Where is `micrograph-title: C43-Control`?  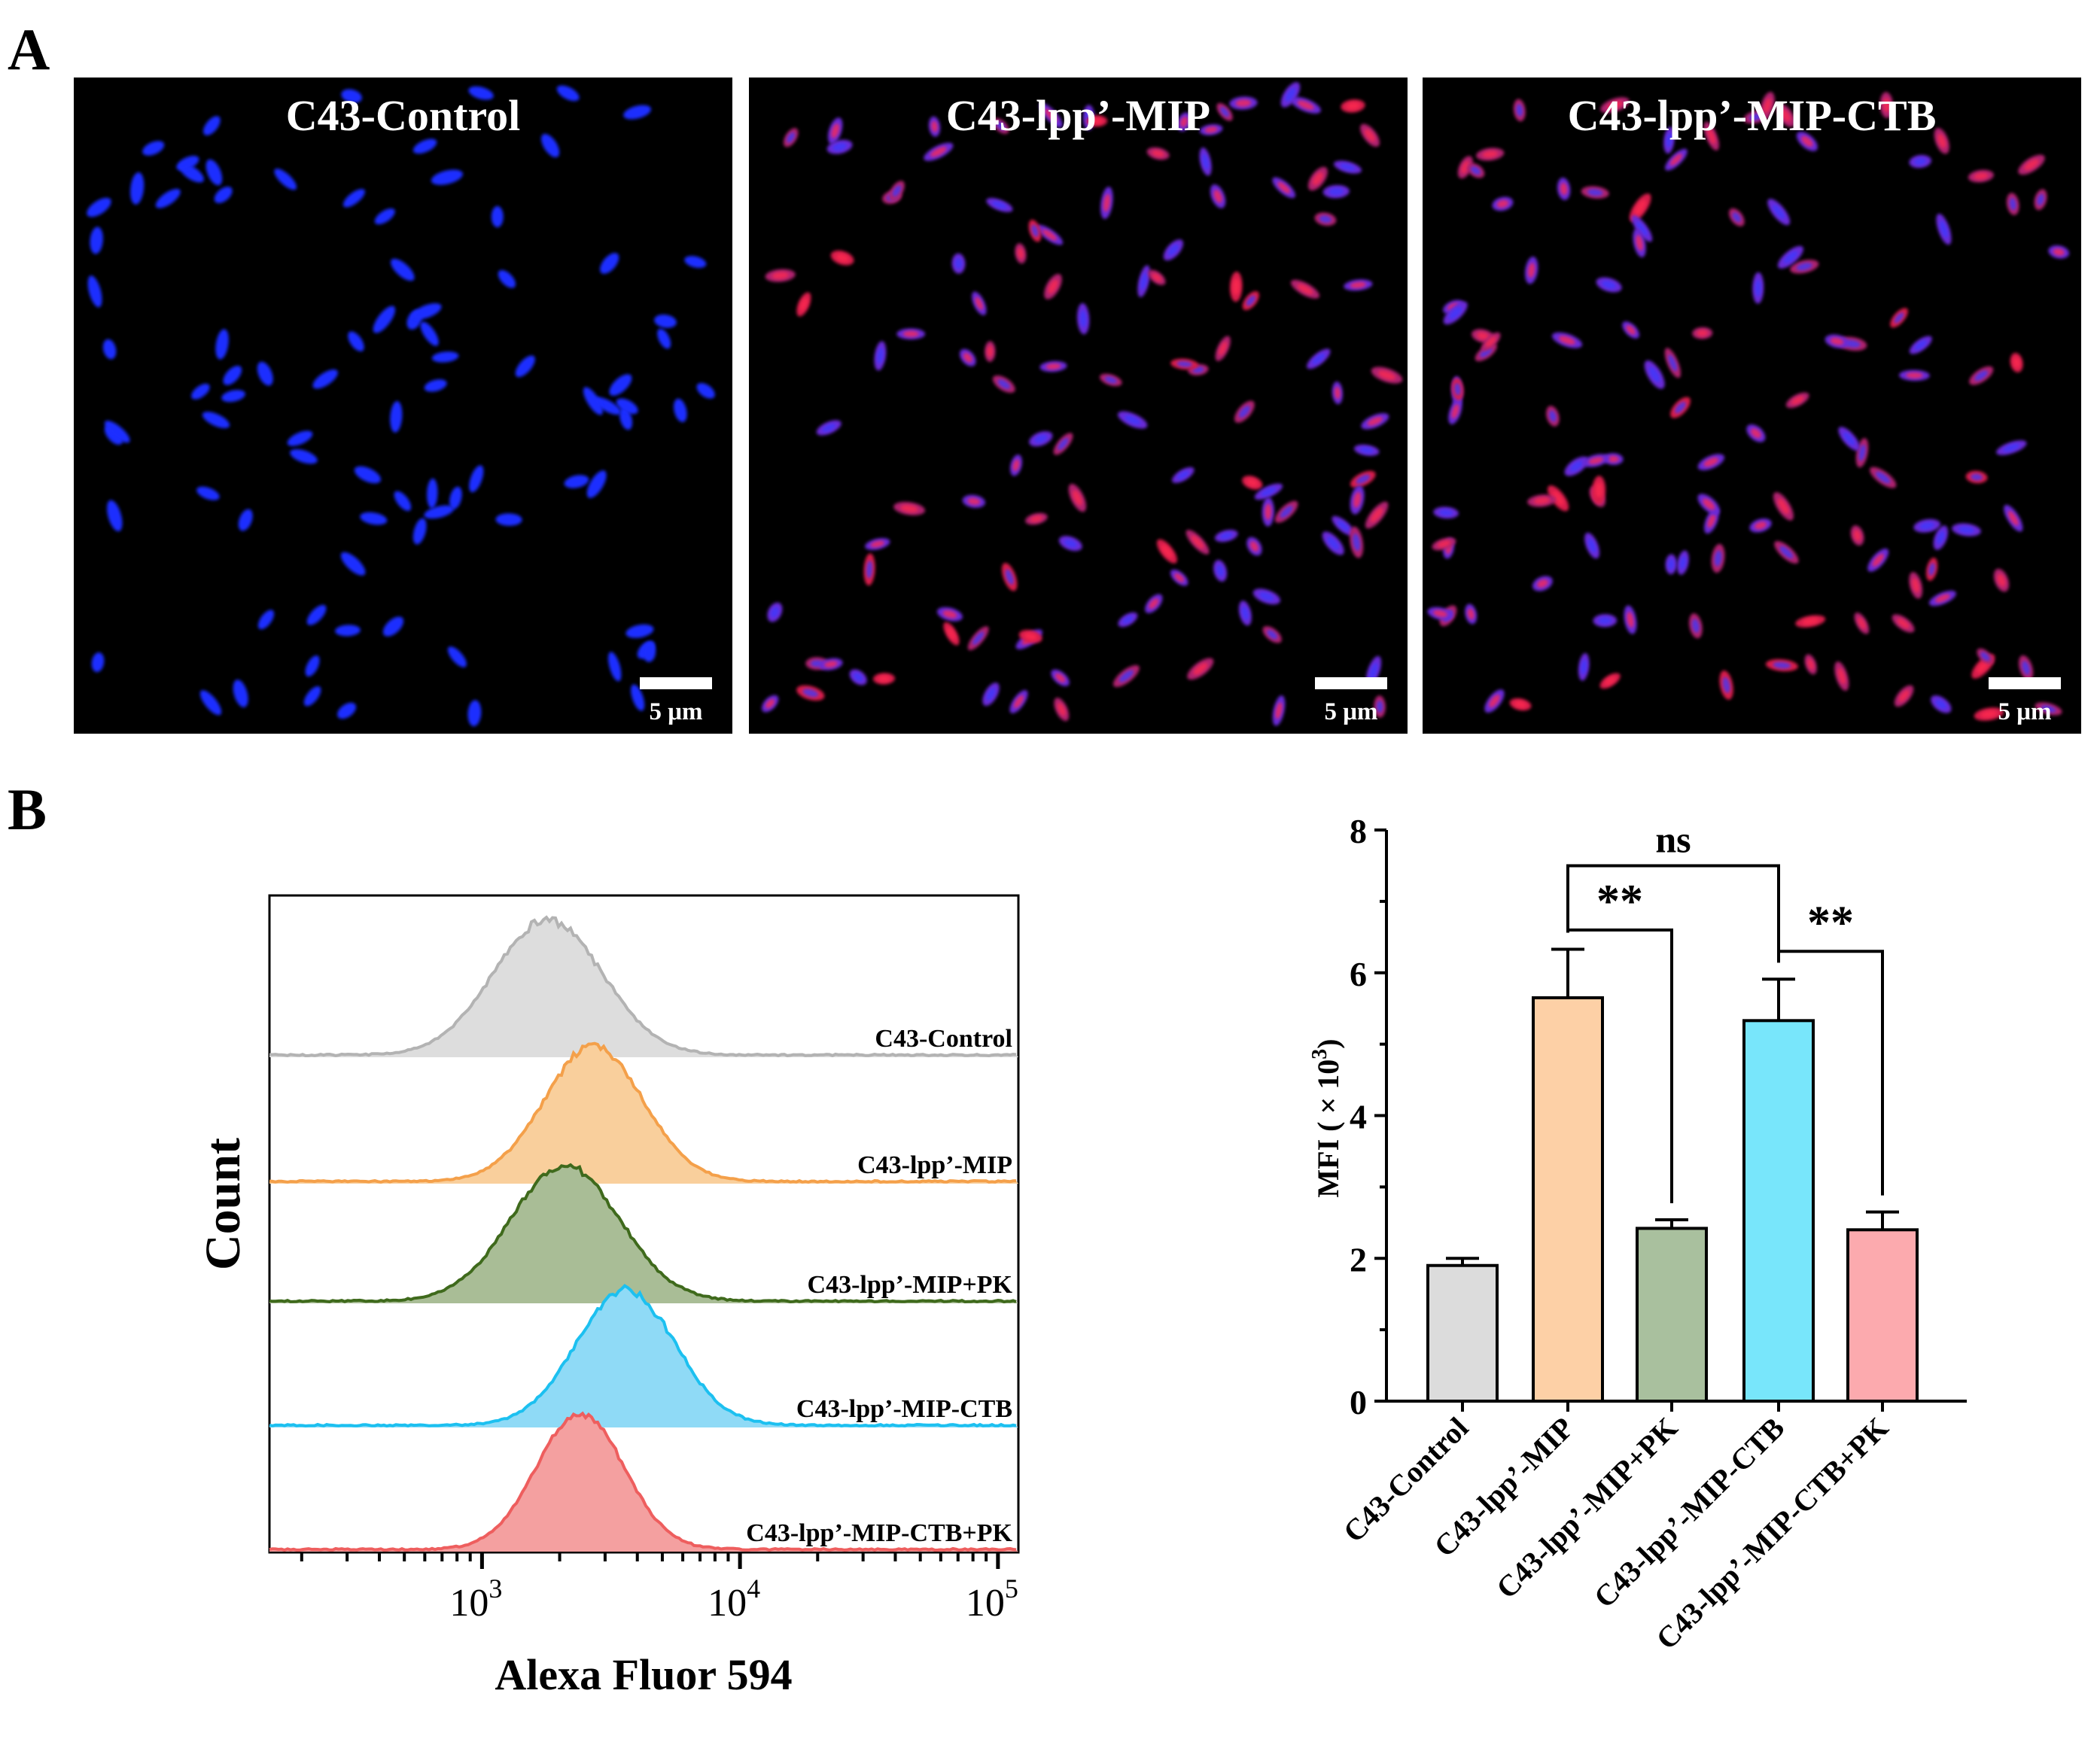 micrograph-title: C43-Control is located at coordinates (403, 115).